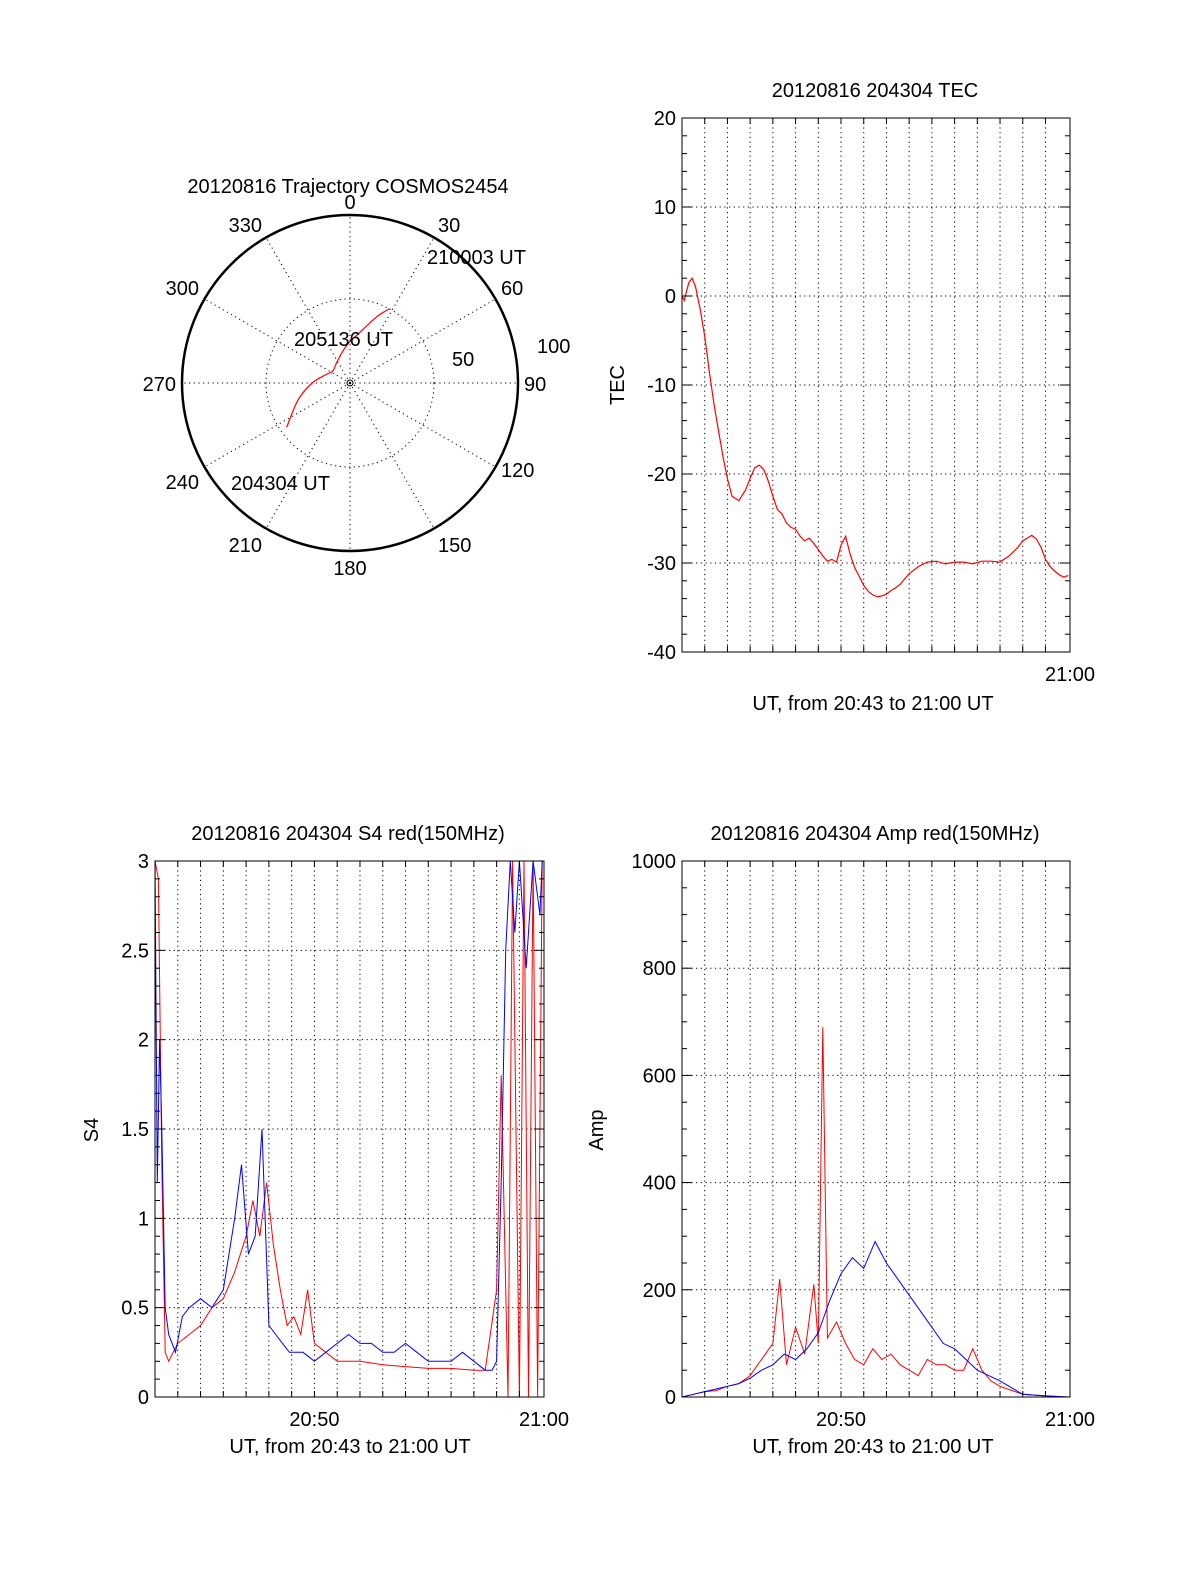  Describe the element at coordinates (182, 289) in the screenshot. I see `polar-angle-label: 300` at that location.